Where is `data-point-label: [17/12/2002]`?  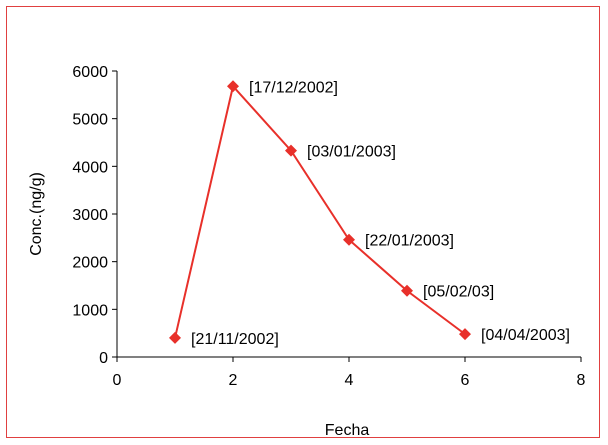 data-point-label: [17/12/2002] is located at coordinates (293, 87).